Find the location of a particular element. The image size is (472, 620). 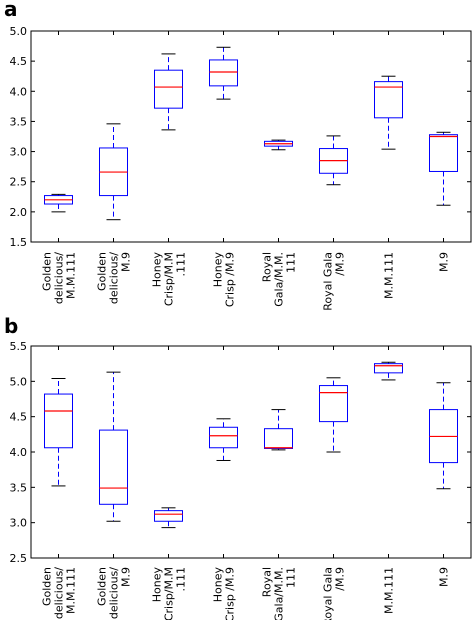

y-tick-label: 2.0 is located at coordinates (19, 212).